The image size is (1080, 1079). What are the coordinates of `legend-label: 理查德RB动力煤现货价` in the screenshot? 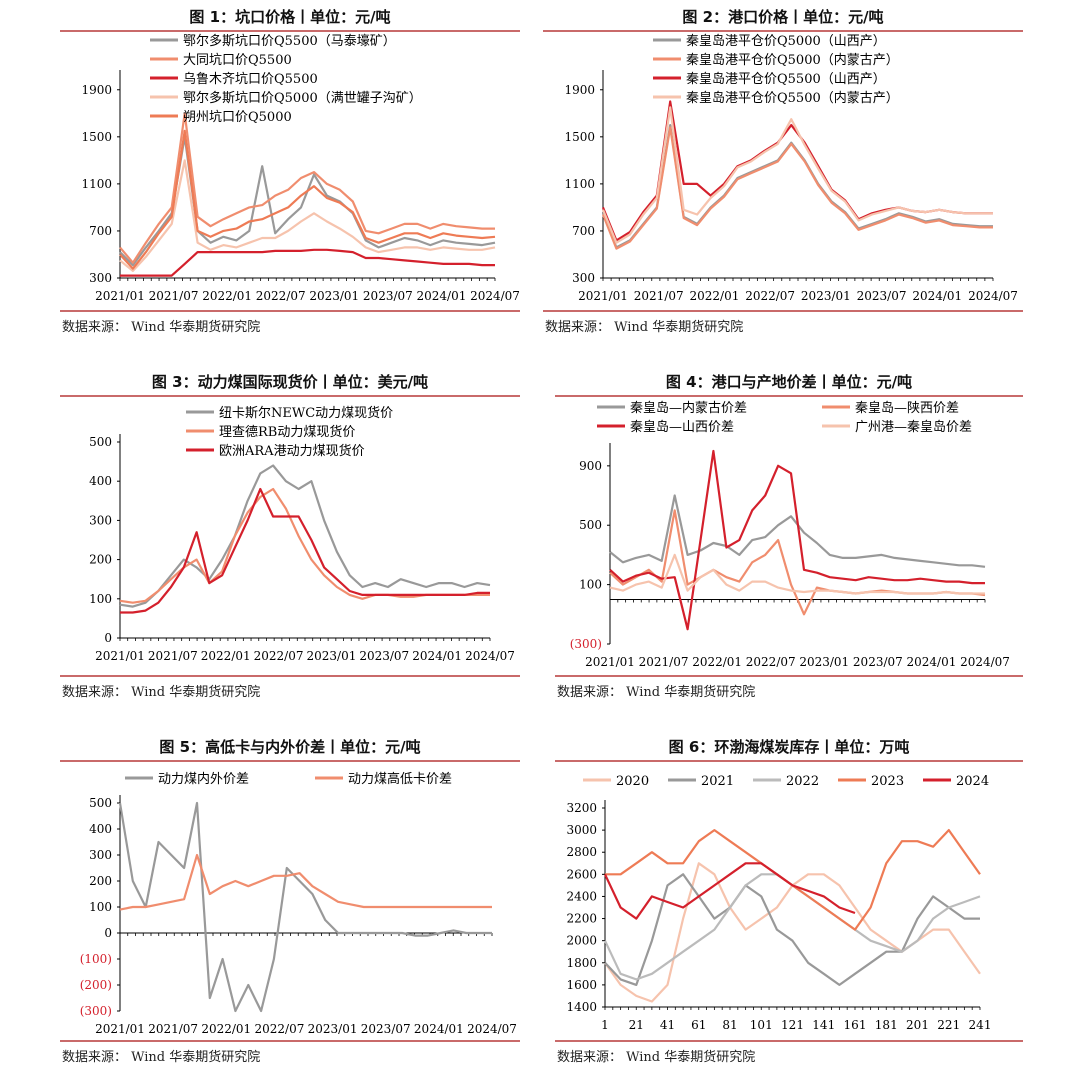 It's located at (287, 432).